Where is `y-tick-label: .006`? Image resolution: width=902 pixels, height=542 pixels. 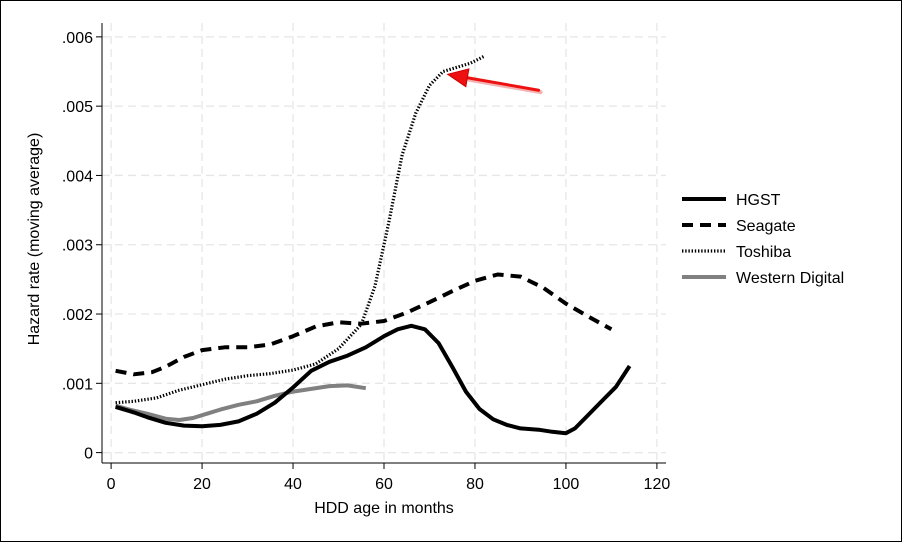 y-tick-label: .006 is located at coordinates (77, 38).